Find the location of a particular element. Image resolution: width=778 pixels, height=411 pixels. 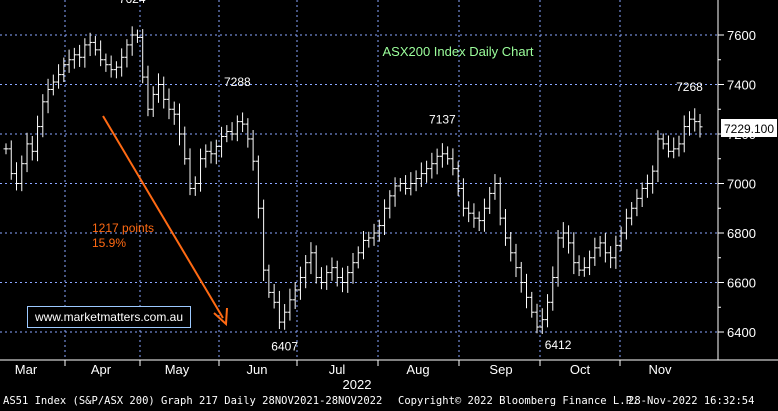

x-axis-year-label: 2022 is located at coordinates (357, 384).